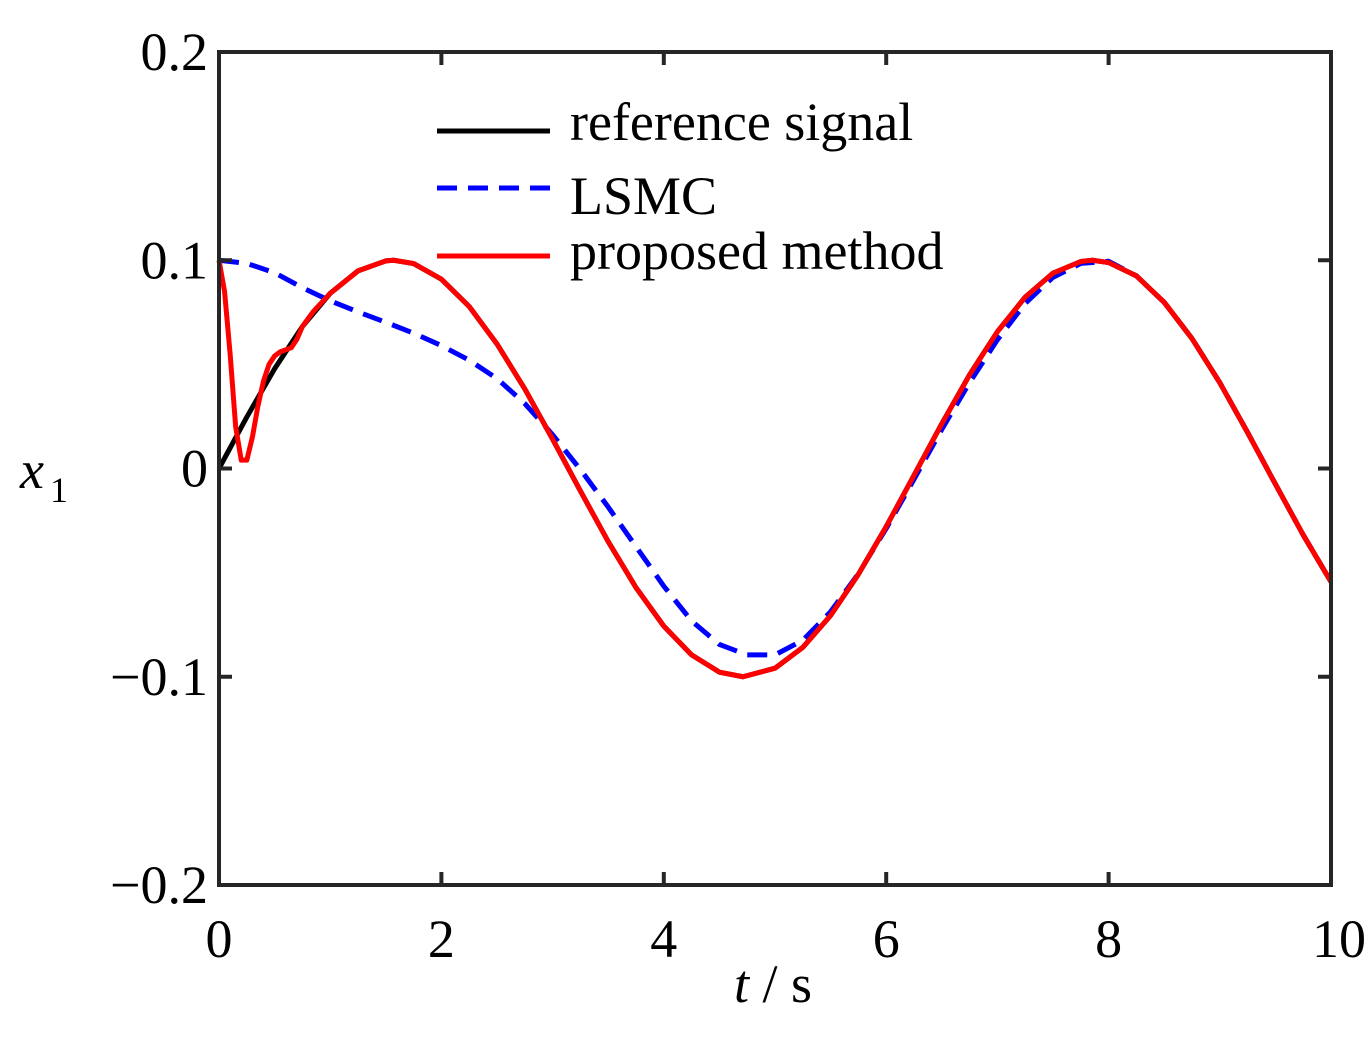  What do you see at coordinates (175, 260) in the screenshot?
I see `y-tick-label-3: 0.1` at bounding box center [175, 260].